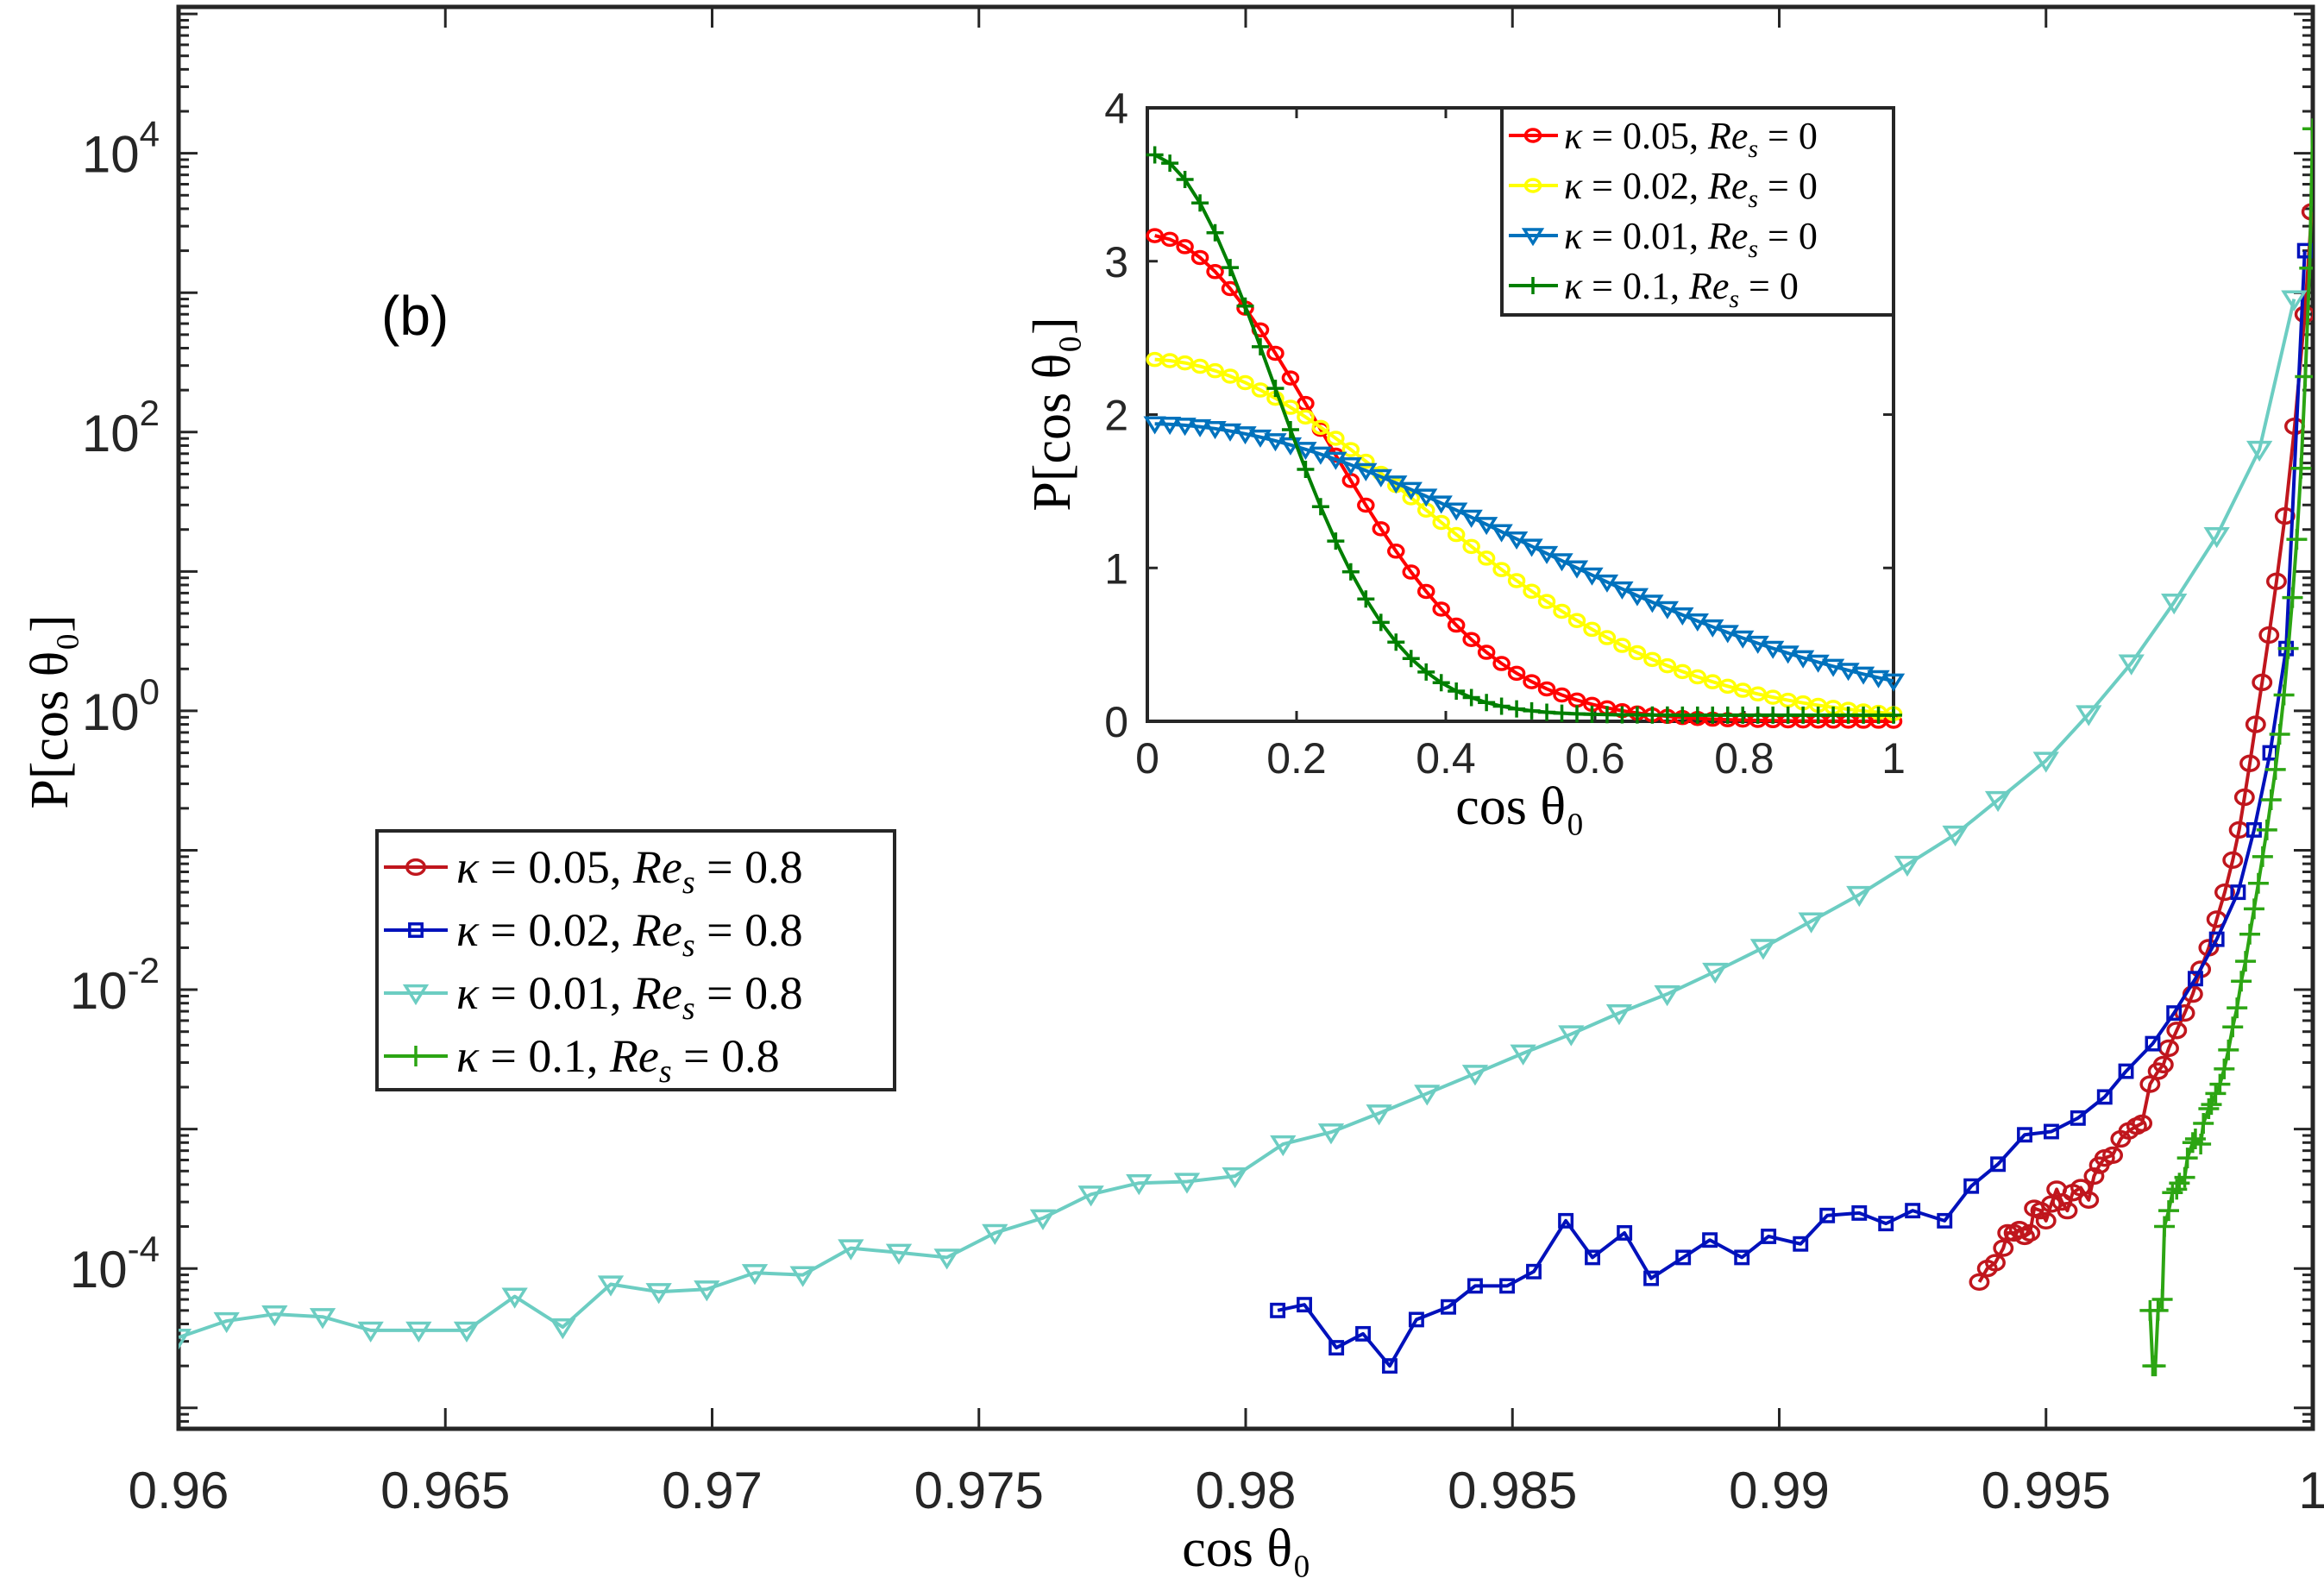  What do you see at coordinates (594, 934) in the screenshot?
I see `legend-entry: κ = 0.02, Res = 0.8` at bounding box center [594, 934].